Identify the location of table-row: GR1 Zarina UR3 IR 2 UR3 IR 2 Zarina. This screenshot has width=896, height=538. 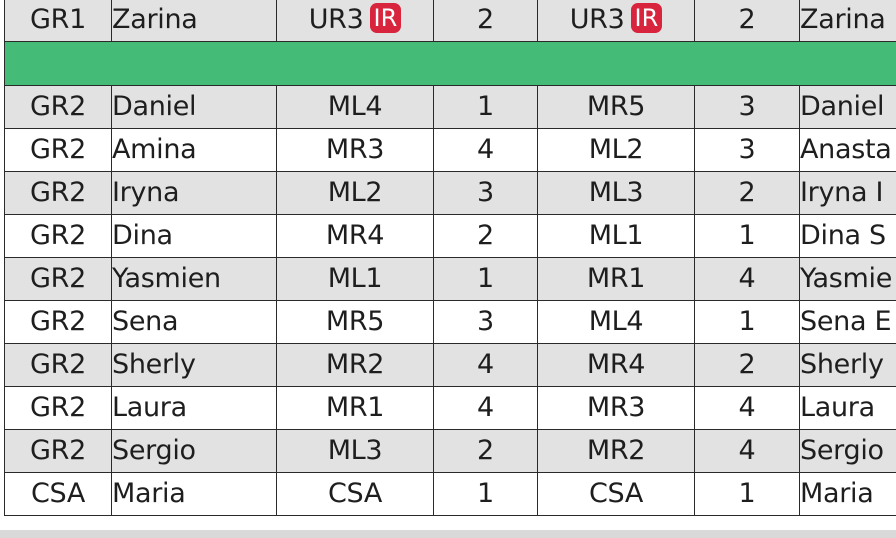
(450, 21).